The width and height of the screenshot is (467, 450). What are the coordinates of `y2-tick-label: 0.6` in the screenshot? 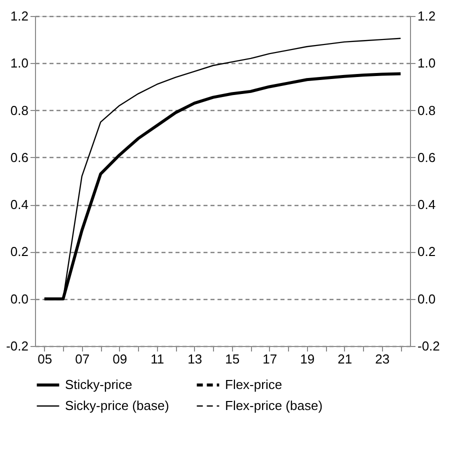 It's located at (427, 157).